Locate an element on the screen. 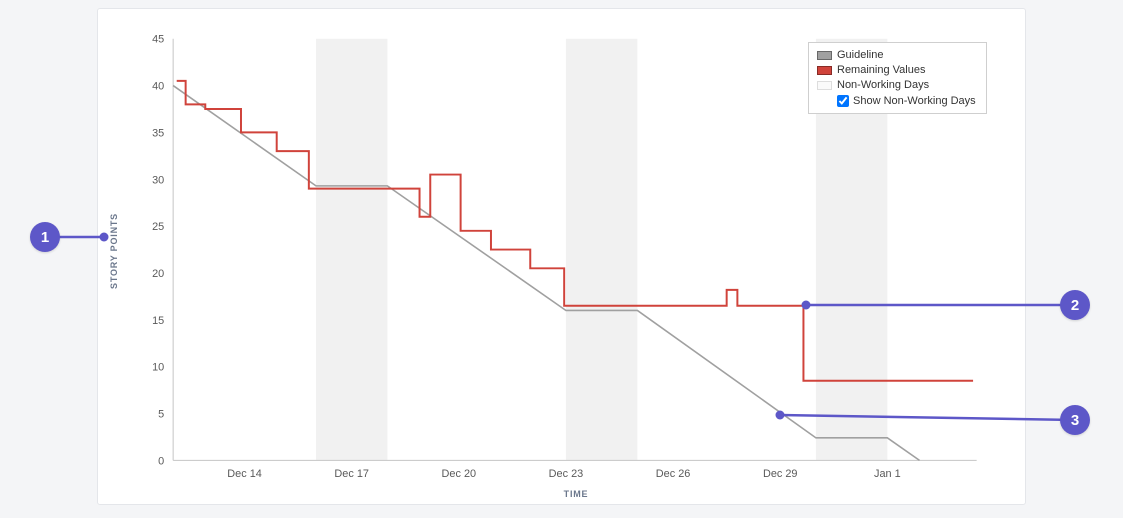 The image size is (1123, 518). y-axis-title: STORY POINTS is located at coordinates (114, 251).